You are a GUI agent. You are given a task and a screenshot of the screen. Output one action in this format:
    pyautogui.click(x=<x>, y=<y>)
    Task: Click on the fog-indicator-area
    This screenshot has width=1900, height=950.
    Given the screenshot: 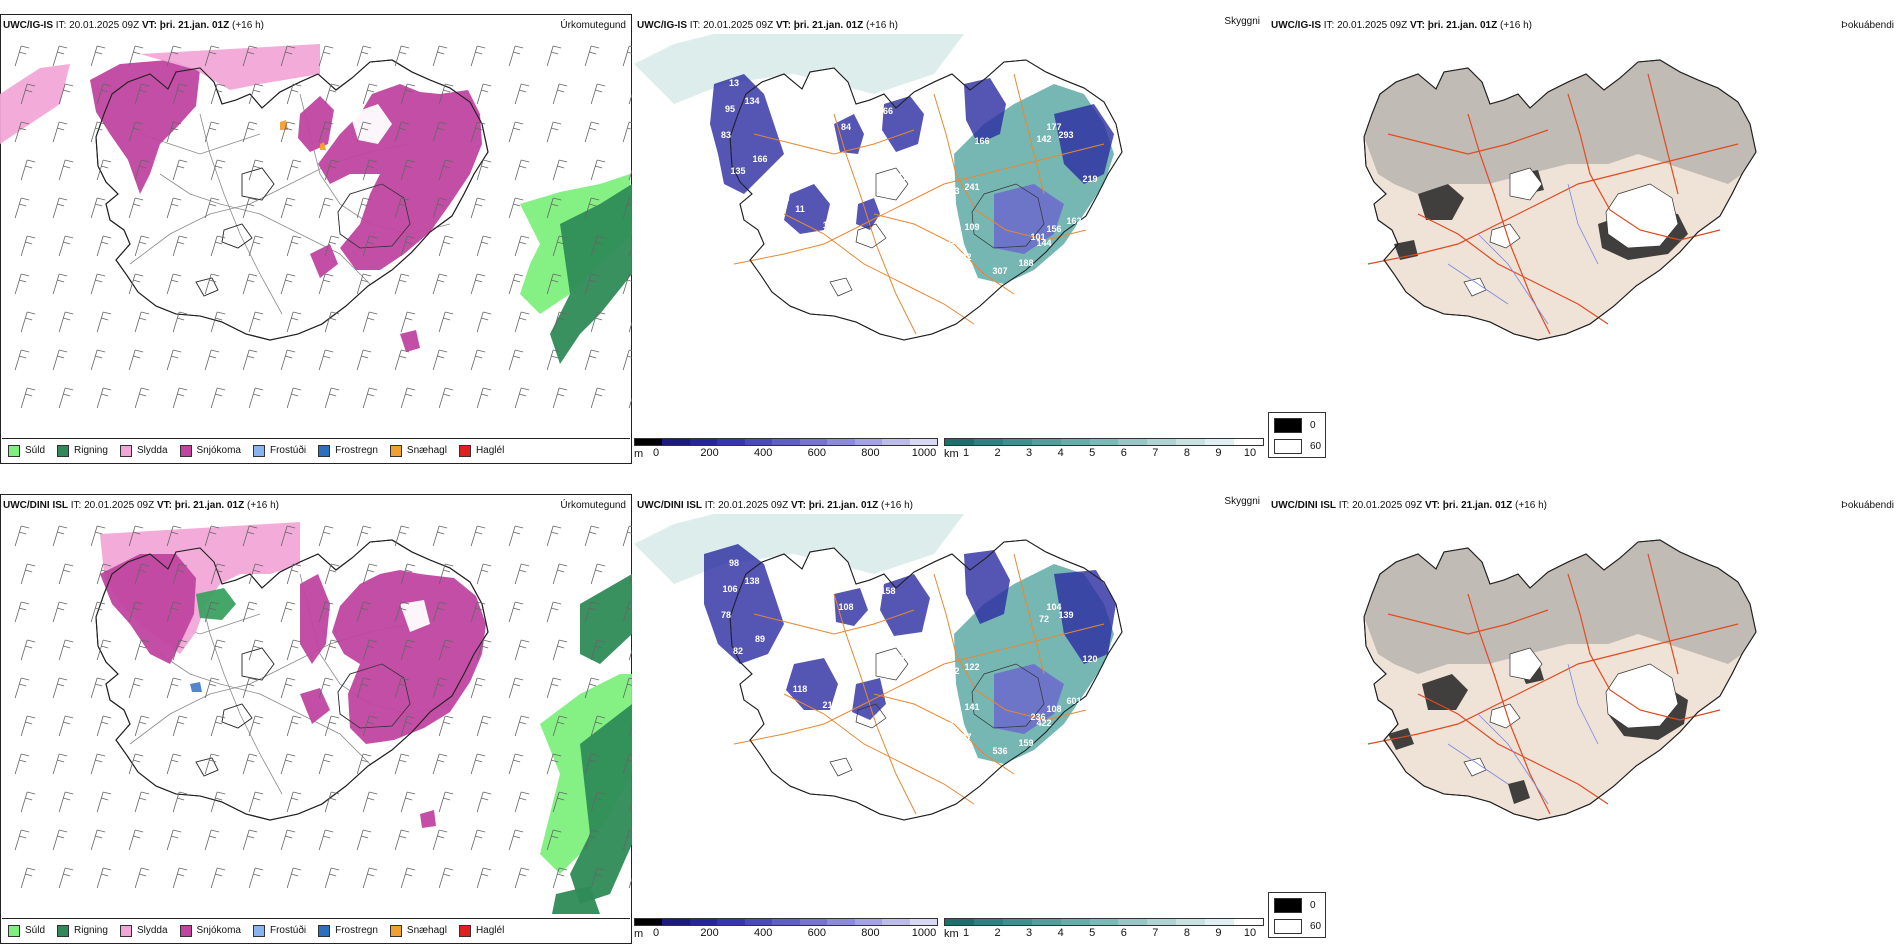 What is the action you would take?
    pyautogui.click(x=1560, y=607)
    